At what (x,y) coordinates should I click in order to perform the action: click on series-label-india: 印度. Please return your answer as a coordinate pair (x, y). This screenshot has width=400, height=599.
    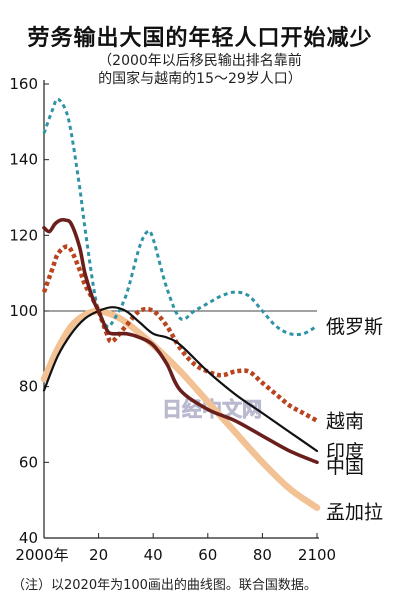
    Looking at the image, I should click on (345, 452).